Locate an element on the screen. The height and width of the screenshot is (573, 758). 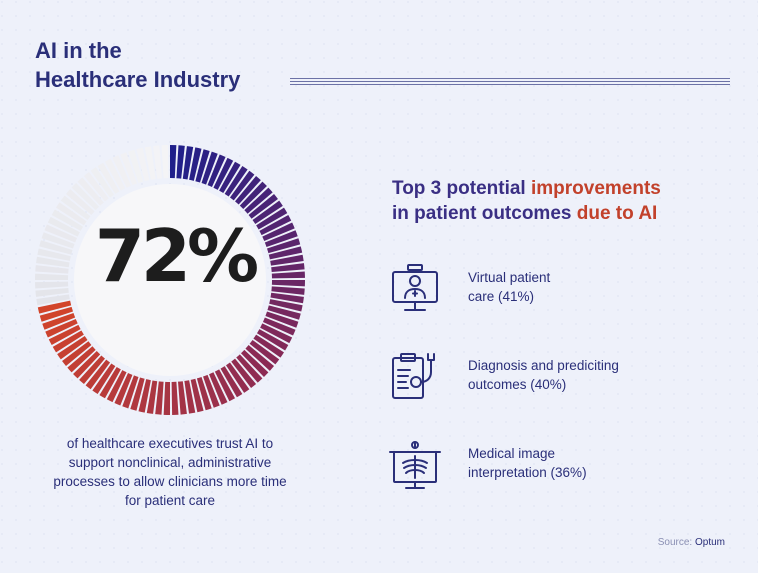
heading-line1-start: Top 3 potential is located at coordinates (461, 188).